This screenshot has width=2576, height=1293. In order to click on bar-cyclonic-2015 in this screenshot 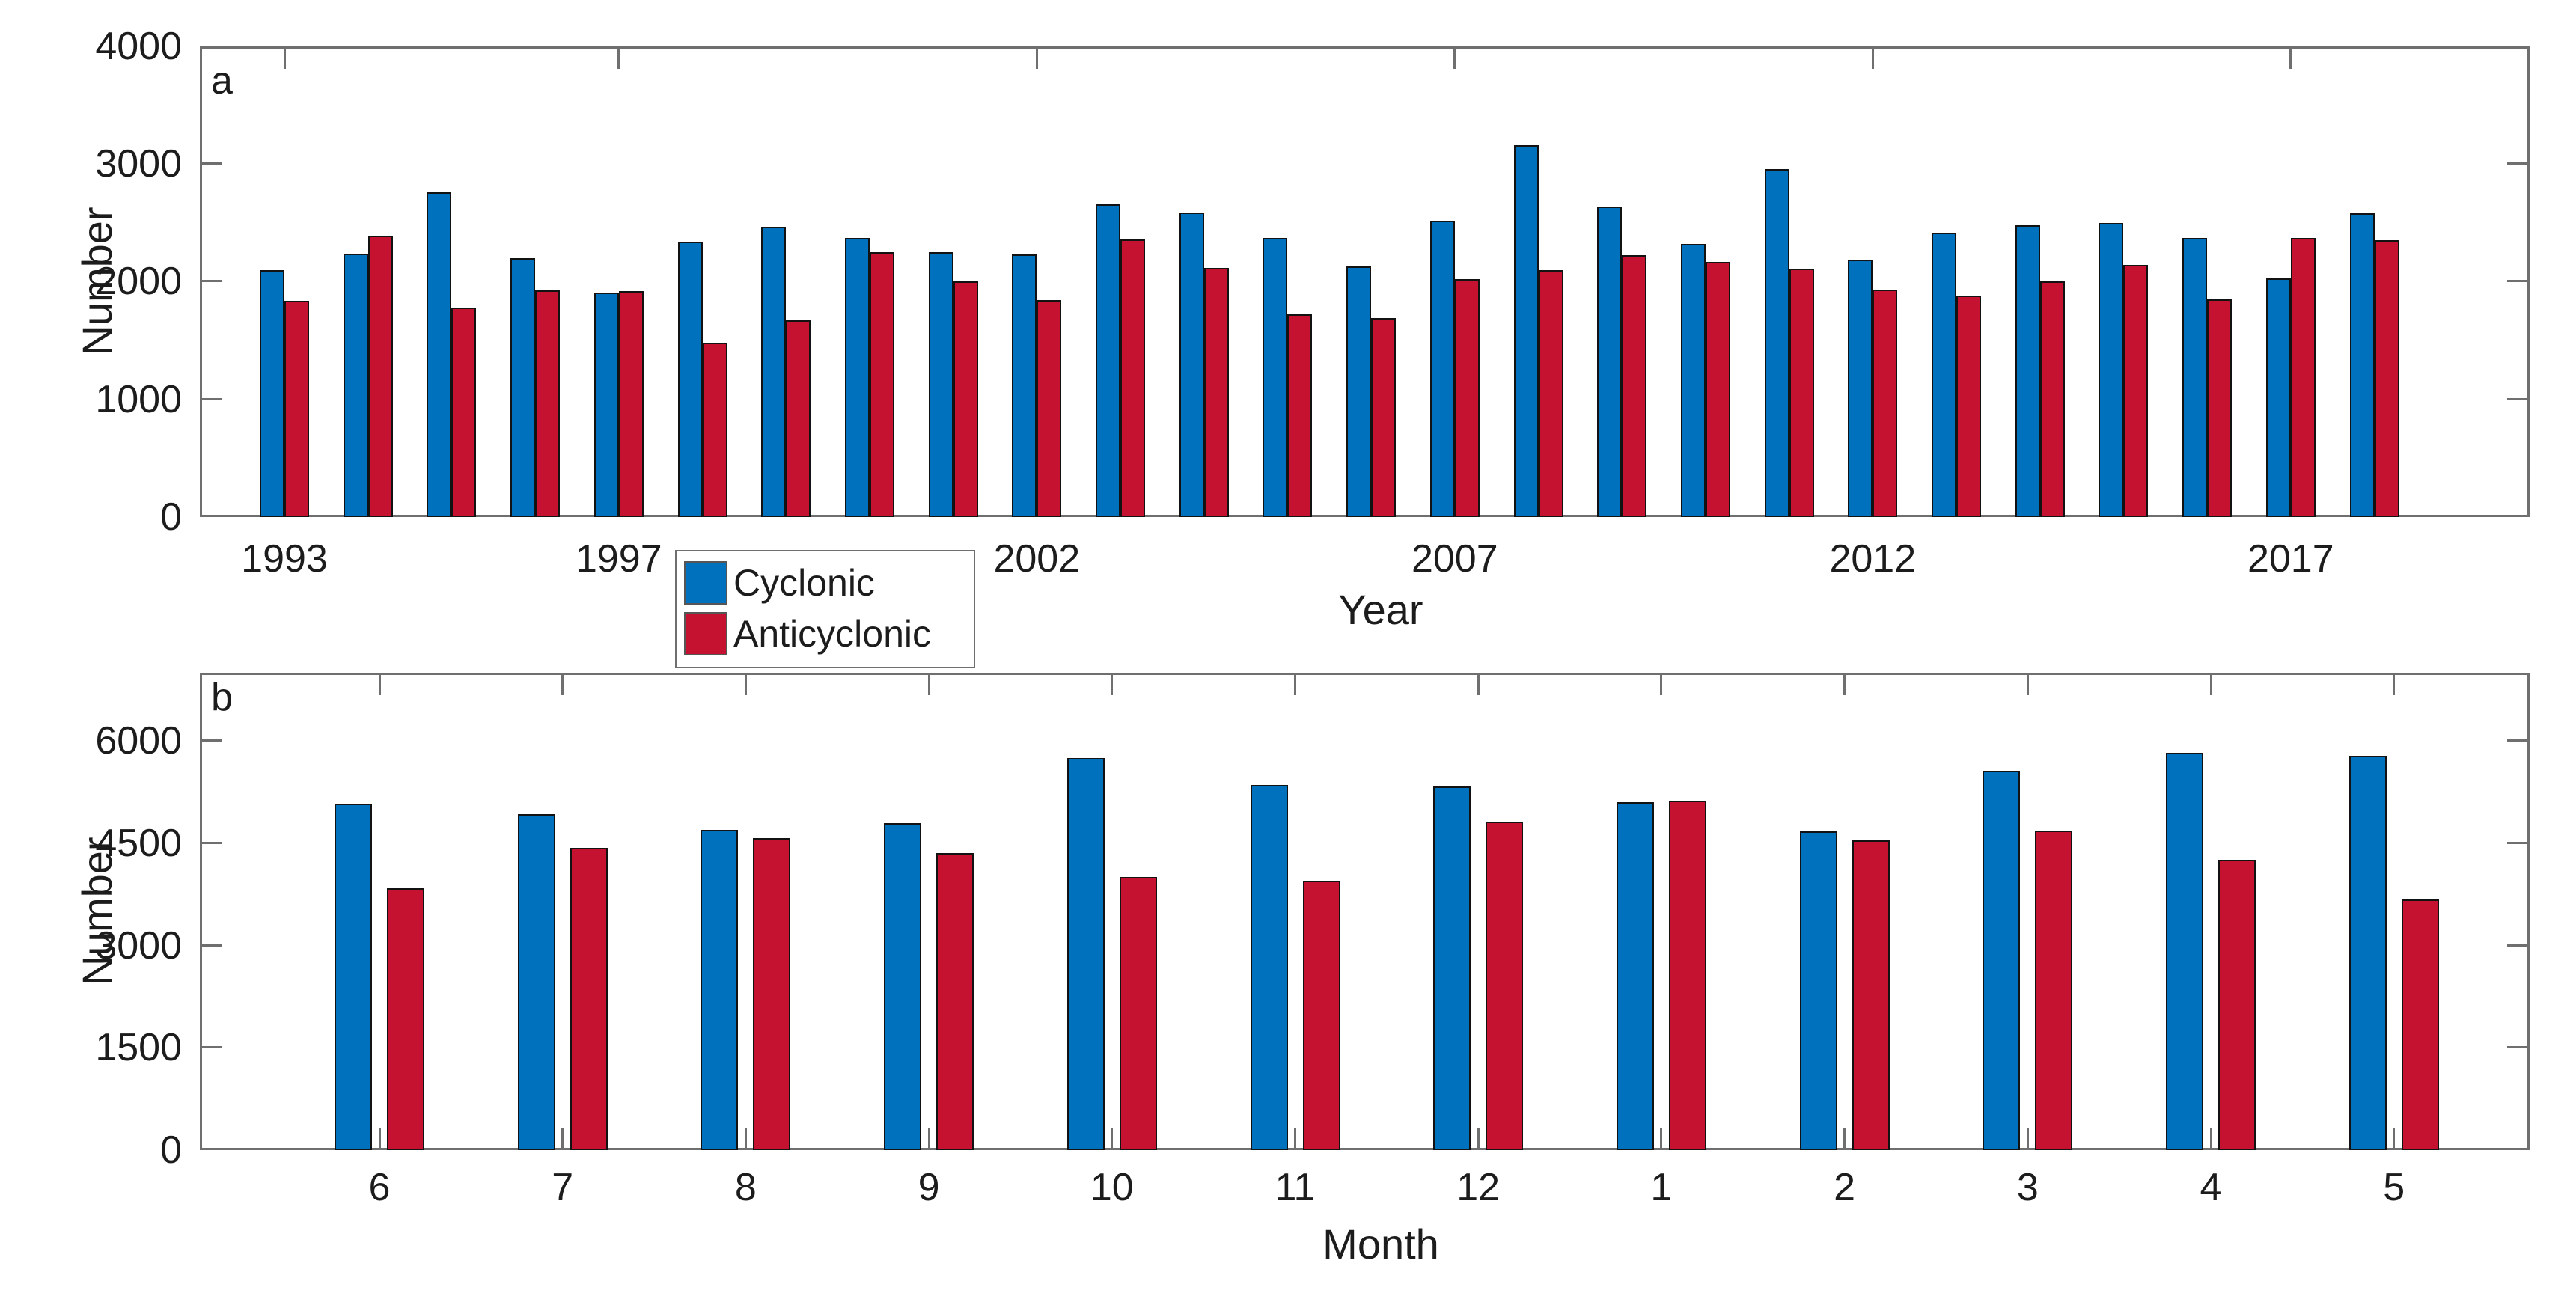, I will do `click(2111, 370)`.